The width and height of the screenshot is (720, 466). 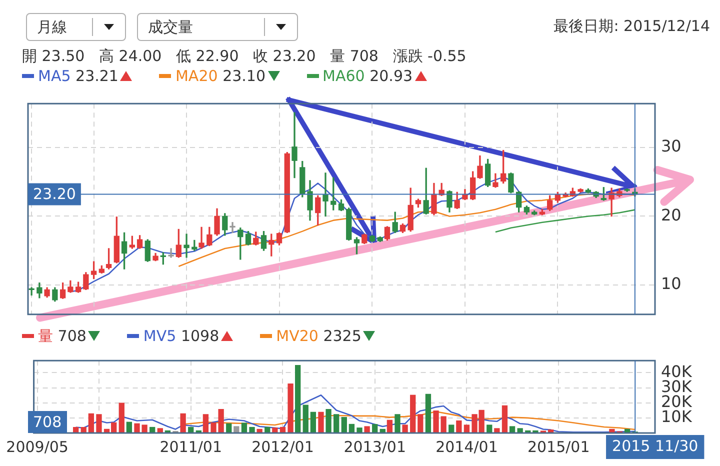 What do you see at coordinates (671, 284) in the screenshot?
I see `y-tick-label: 10` at bounding box center [671, 284].